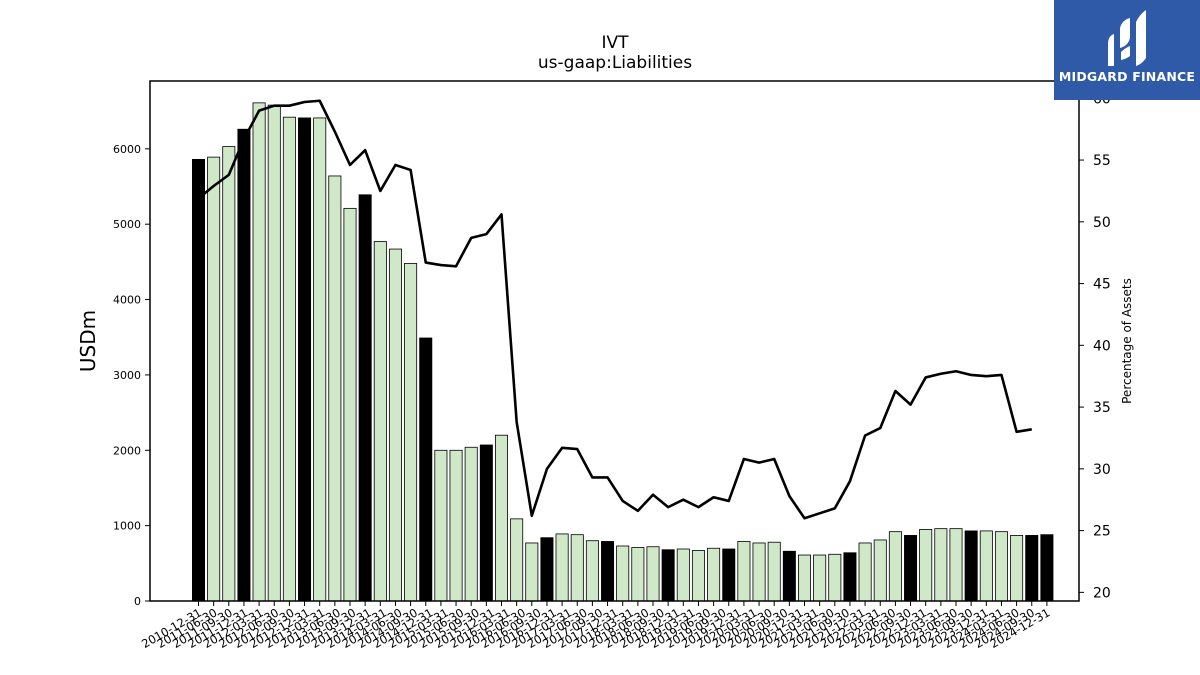  What do you see at coordinates (1102, 470) in the screenshot?
I see `y2-tick-label: 30` at bounding box center [1102, 470].